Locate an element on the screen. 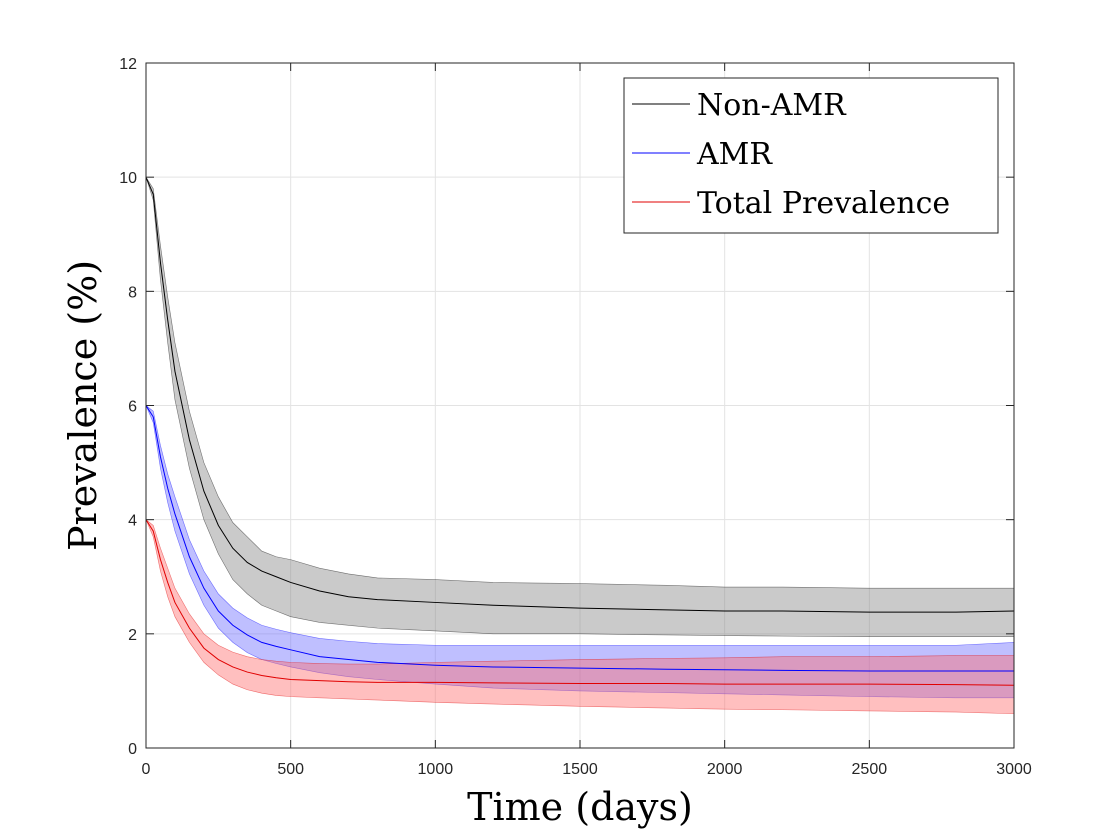  x-tick-label: 2000 is located at coordinates (725, 769).